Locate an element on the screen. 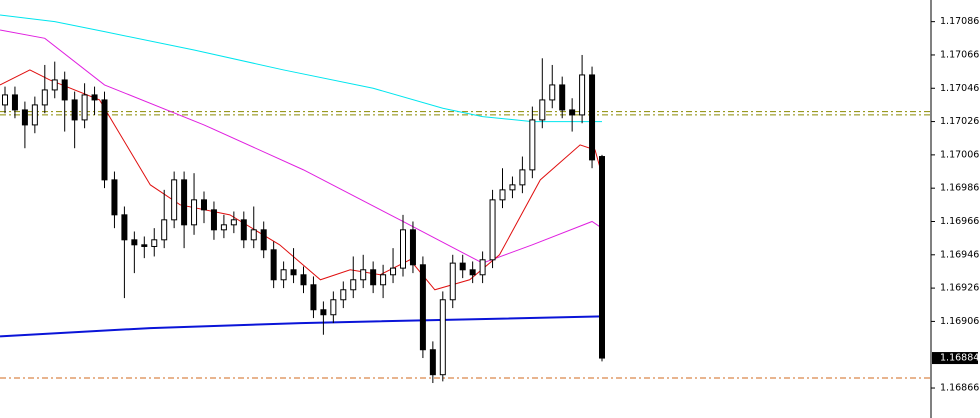  y-tick-label: 1.16926 is located at coordinates (959, 288).